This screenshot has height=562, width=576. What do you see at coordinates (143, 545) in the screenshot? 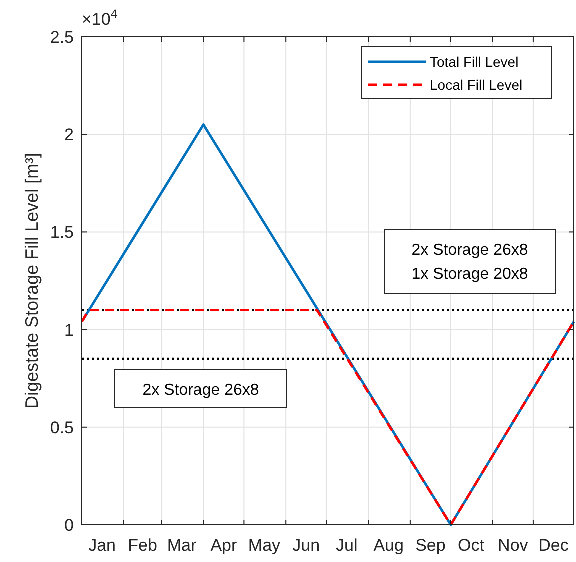
I see `x-tick-label: Feb` at bounding box center [143, 545].